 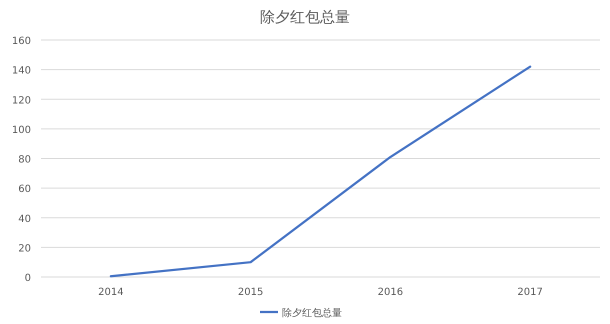 I want to click on chart-title: 除夕红包总量, so click(x=305, y=17).